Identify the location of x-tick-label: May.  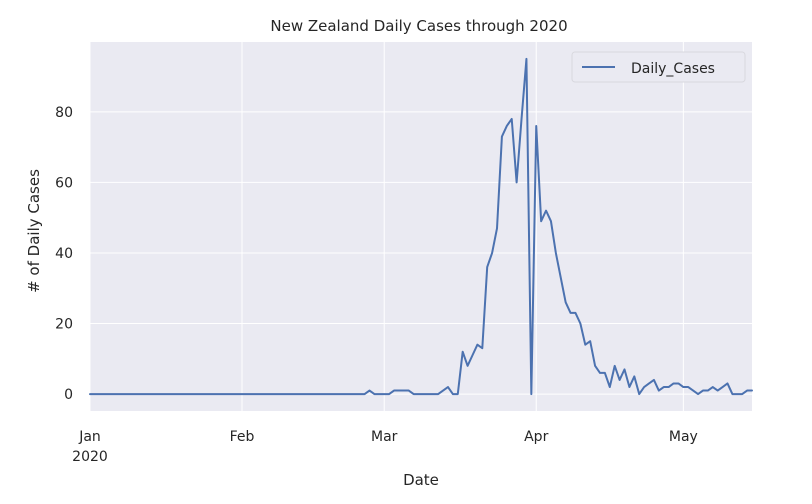
(683, 437).